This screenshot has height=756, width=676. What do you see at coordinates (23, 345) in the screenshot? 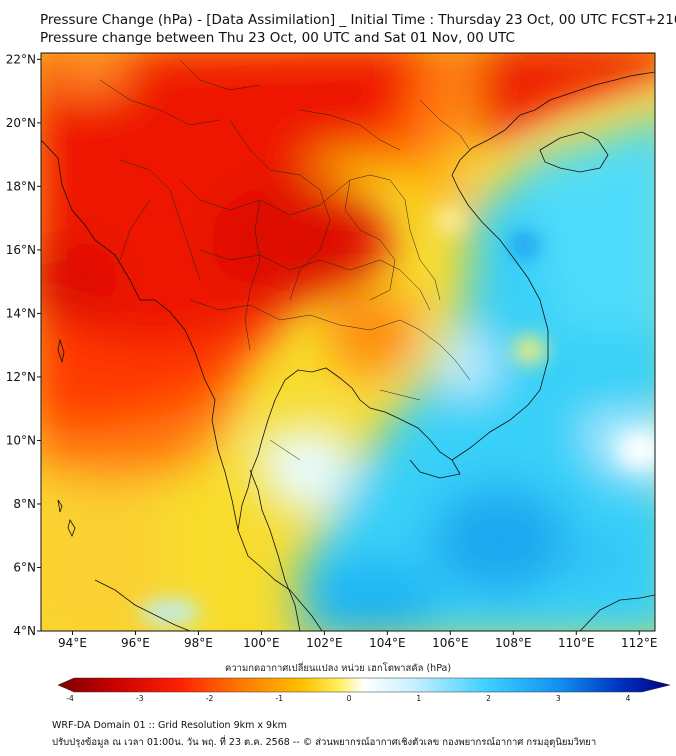
I see `lat-tick-labels: 4°N 6°N 8°N 10°N 12°N 14°N 16°N 18°N 20°N 22°N` at bounding box center [23, 345].